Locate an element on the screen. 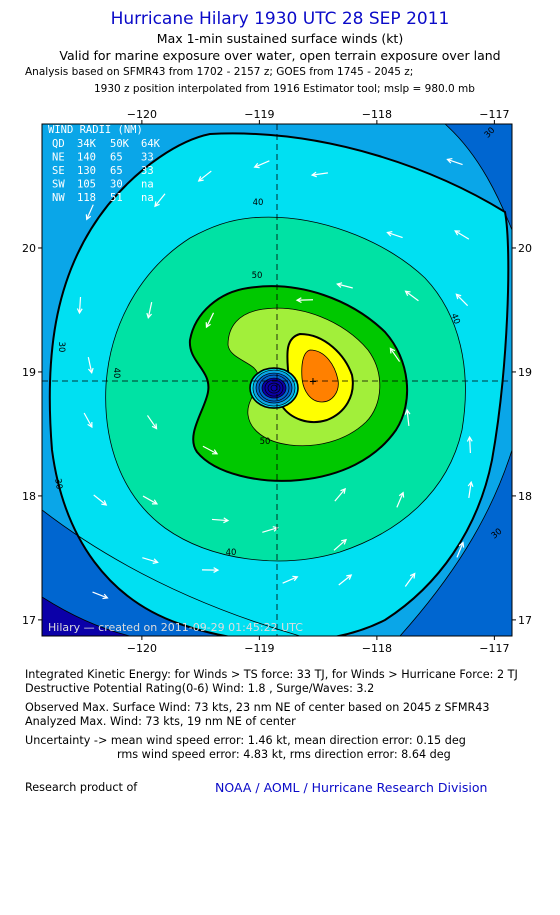  contour-64kt is located at coordinates (317, 378).